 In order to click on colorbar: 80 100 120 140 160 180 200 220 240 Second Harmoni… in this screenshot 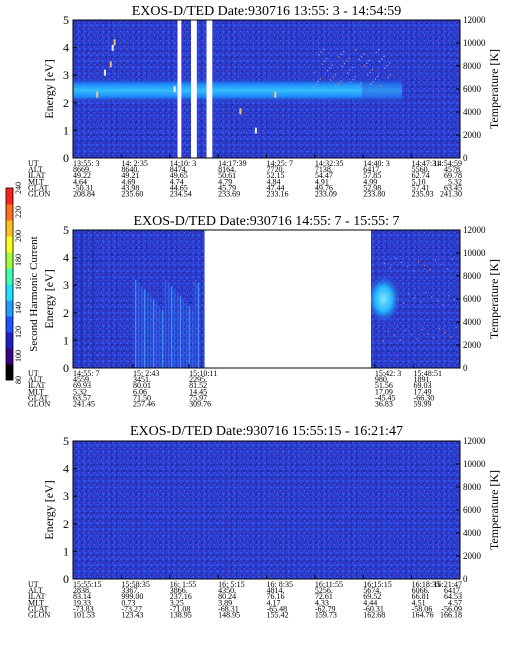, I will do `click(22, 283)`.